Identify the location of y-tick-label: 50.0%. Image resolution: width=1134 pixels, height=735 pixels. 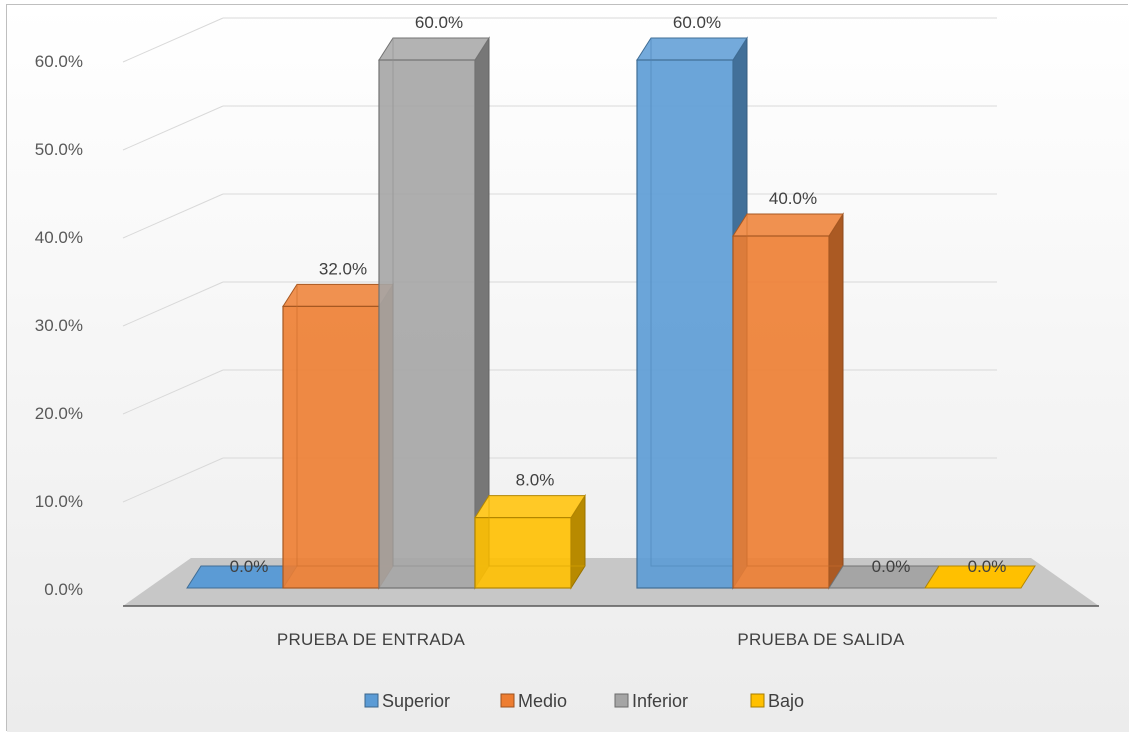
(59, 149).